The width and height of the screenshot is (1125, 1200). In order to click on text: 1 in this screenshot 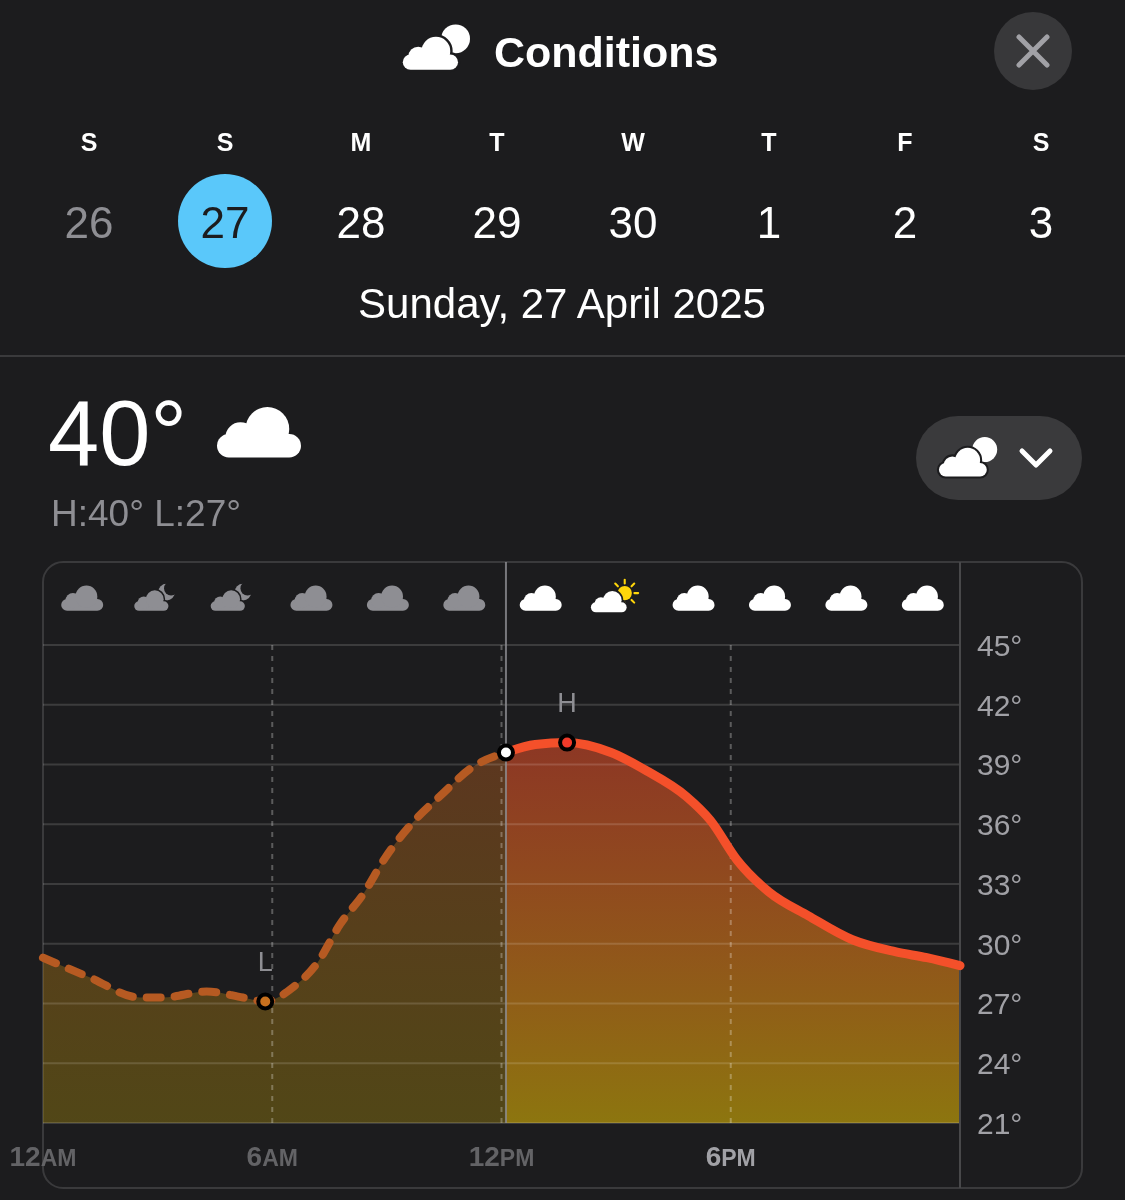, I will do `click(769, 222)`.